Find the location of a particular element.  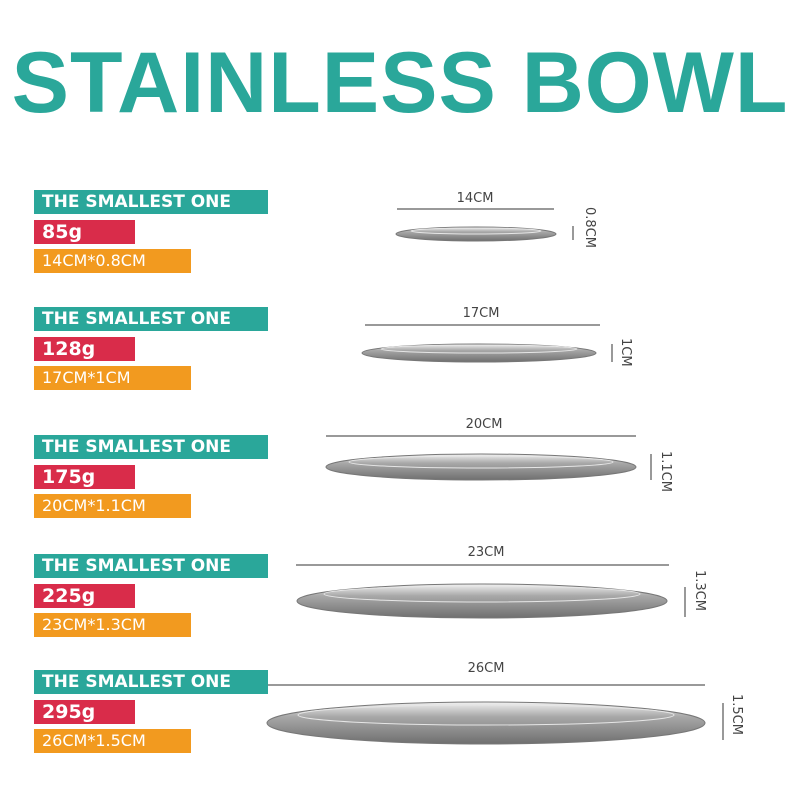

page-title: STAINLESS BOWL is located at coordinates (400, 83).